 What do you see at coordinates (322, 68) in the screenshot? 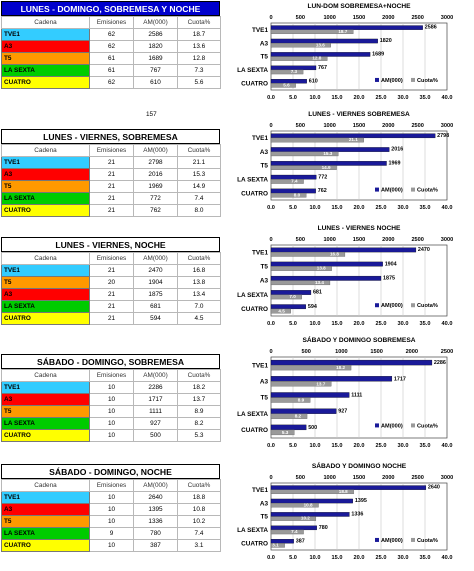
I see `am-value-label: 767` at bounding box center [322, 68].